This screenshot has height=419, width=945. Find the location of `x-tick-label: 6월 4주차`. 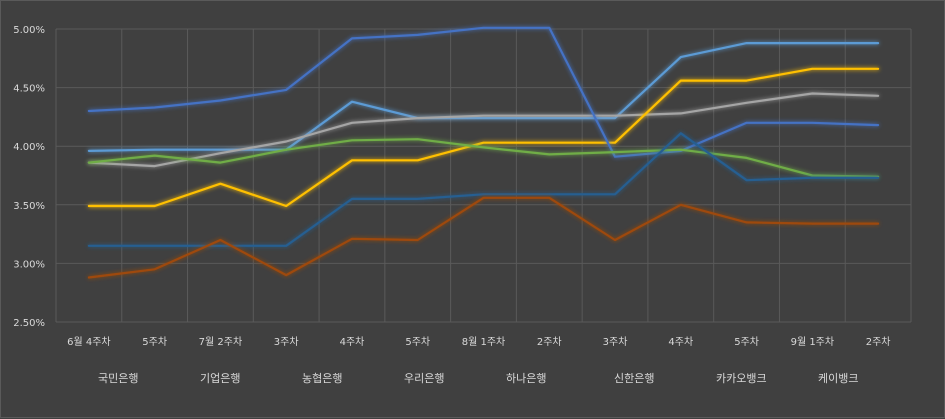

x-tick-label: 6월 4주차 is located at coordinates (89, 342).